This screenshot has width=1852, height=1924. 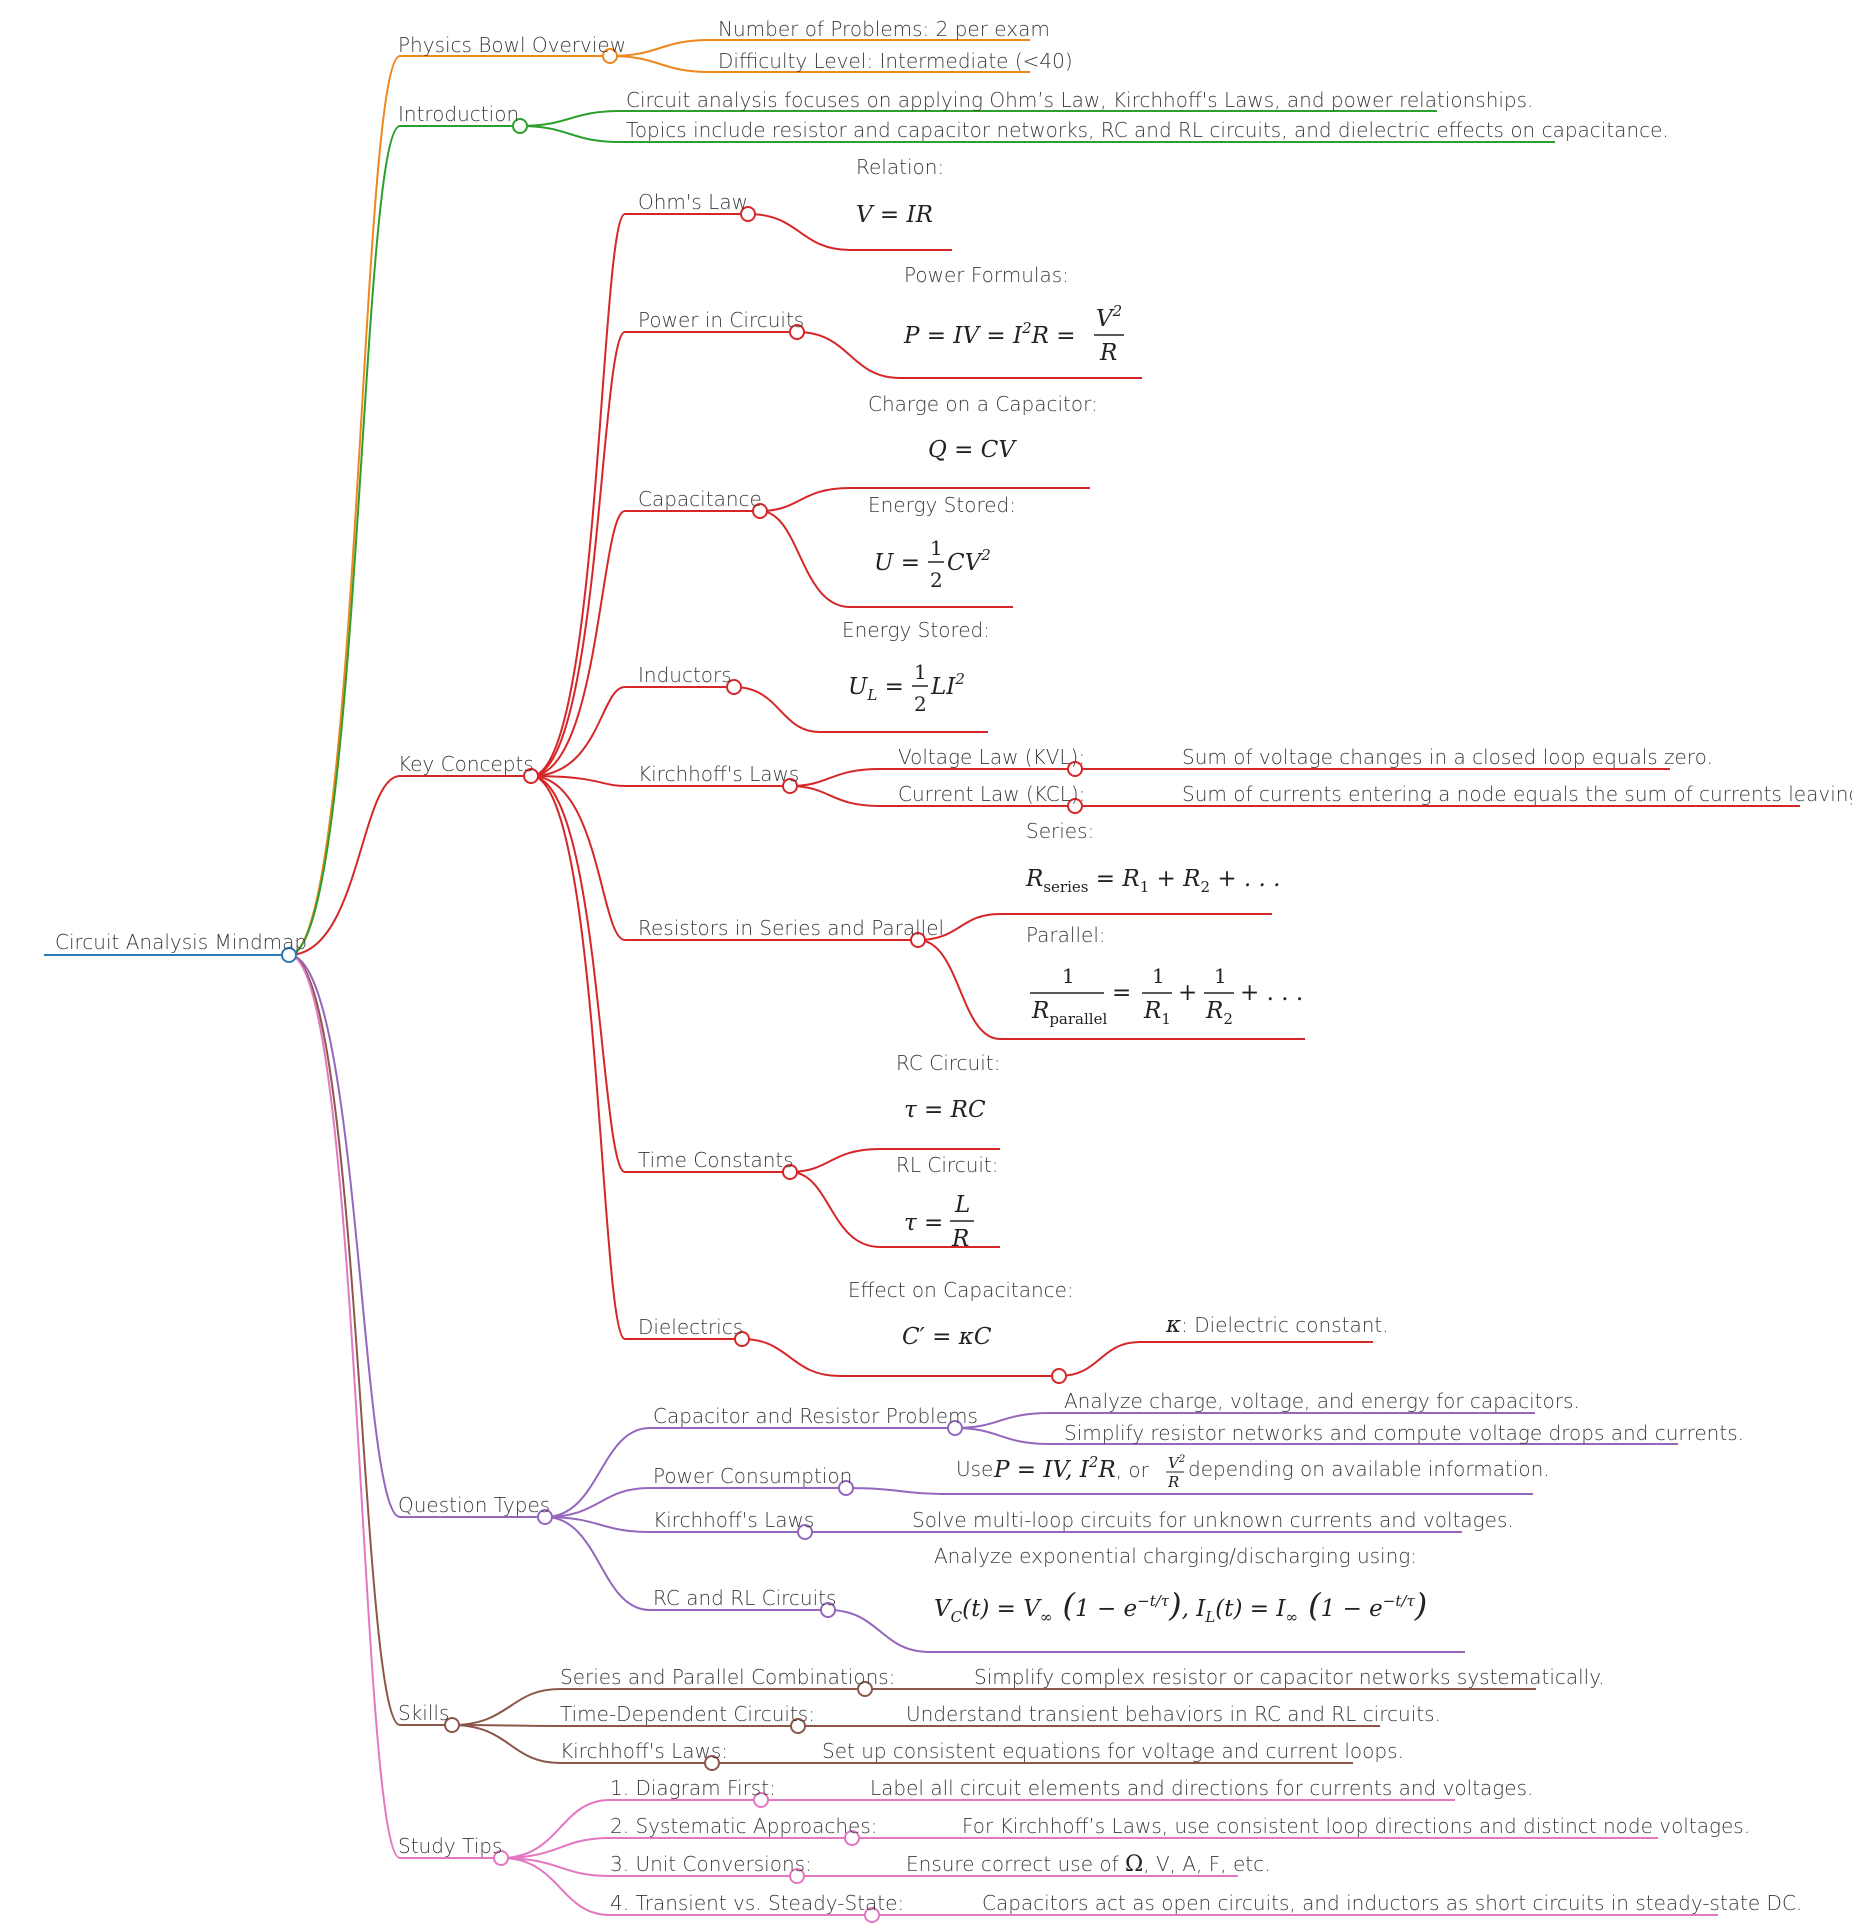 What do you see at coordinates (1075, 769) in the screenshot?
I see `kvl-node` at bounding box center [1075, 769].